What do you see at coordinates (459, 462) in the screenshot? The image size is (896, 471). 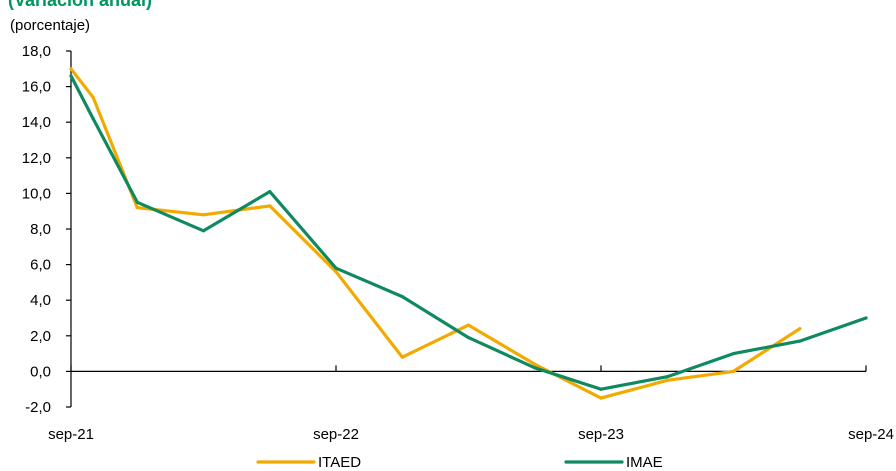 I see `legend: ITAED IMAE` at bounding box center [459, 462].